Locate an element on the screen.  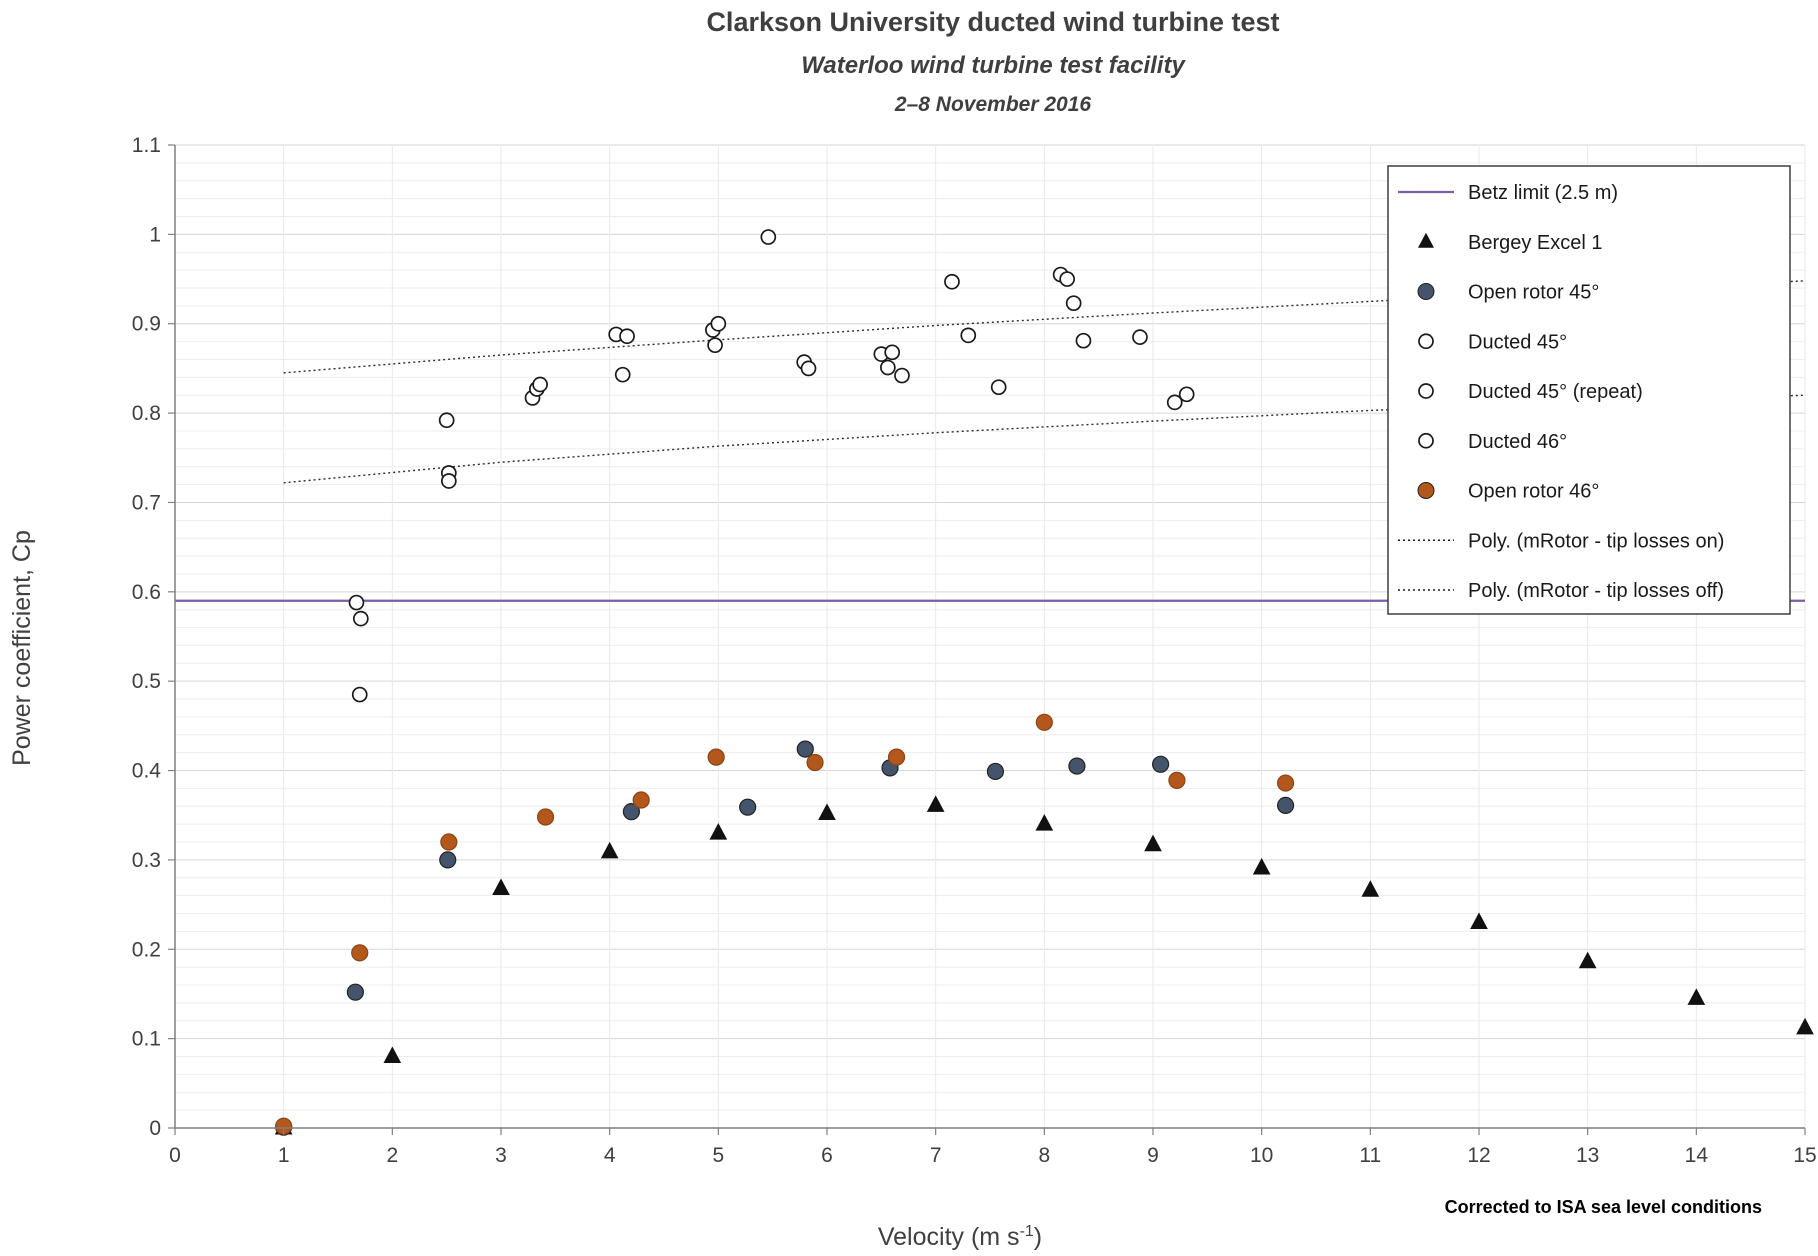
y-tick-label: 0.4 is located at coordinates (147, 771).